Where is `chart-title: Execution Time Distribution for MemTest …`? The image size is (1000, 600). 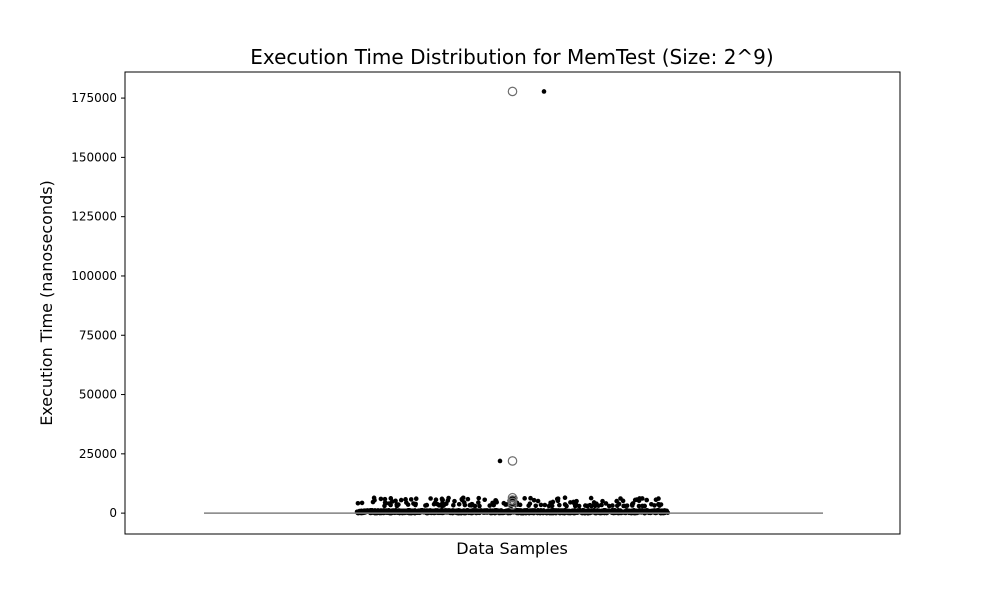 chart-title: Execution Time Distribution for MemTest … is located at coordinates (511, 57).